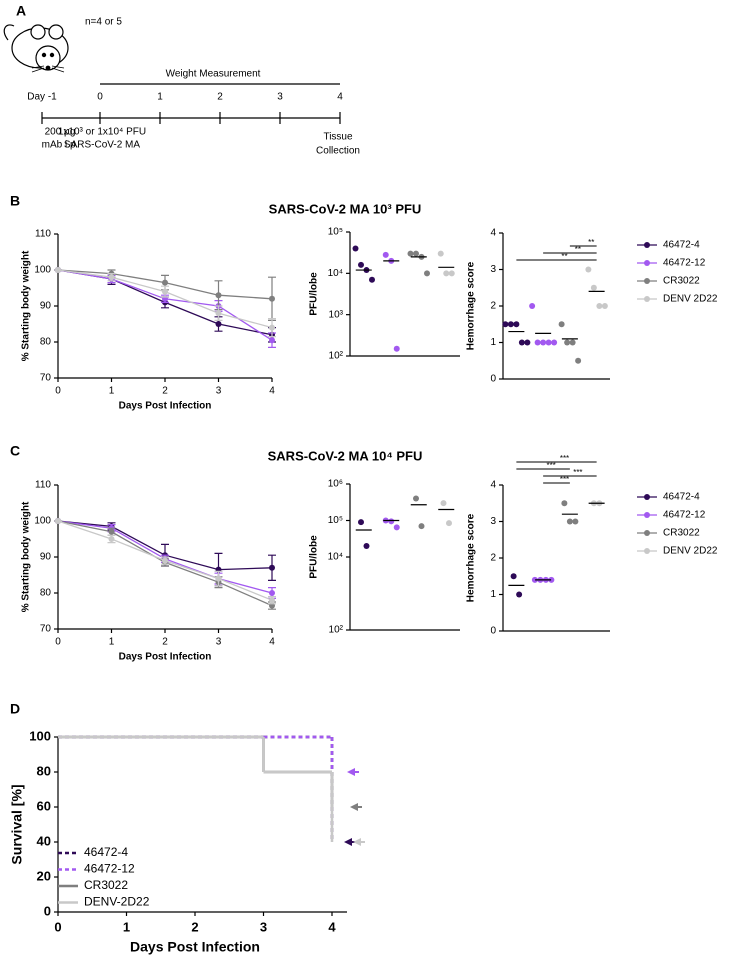 Image resolution: width=729 pixels, height=964 pixels. I want to click on x-axis-label: Days Post Infection, so click(165, 657).